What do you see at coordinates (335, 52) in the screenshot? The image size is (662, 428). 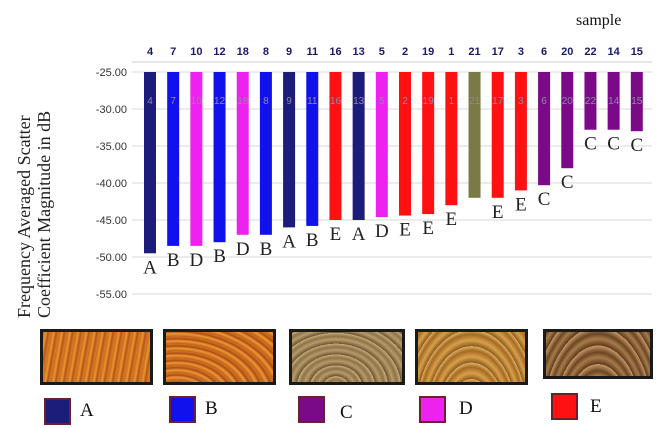 I see `category-label: 16` at bounding box center [335, 52].